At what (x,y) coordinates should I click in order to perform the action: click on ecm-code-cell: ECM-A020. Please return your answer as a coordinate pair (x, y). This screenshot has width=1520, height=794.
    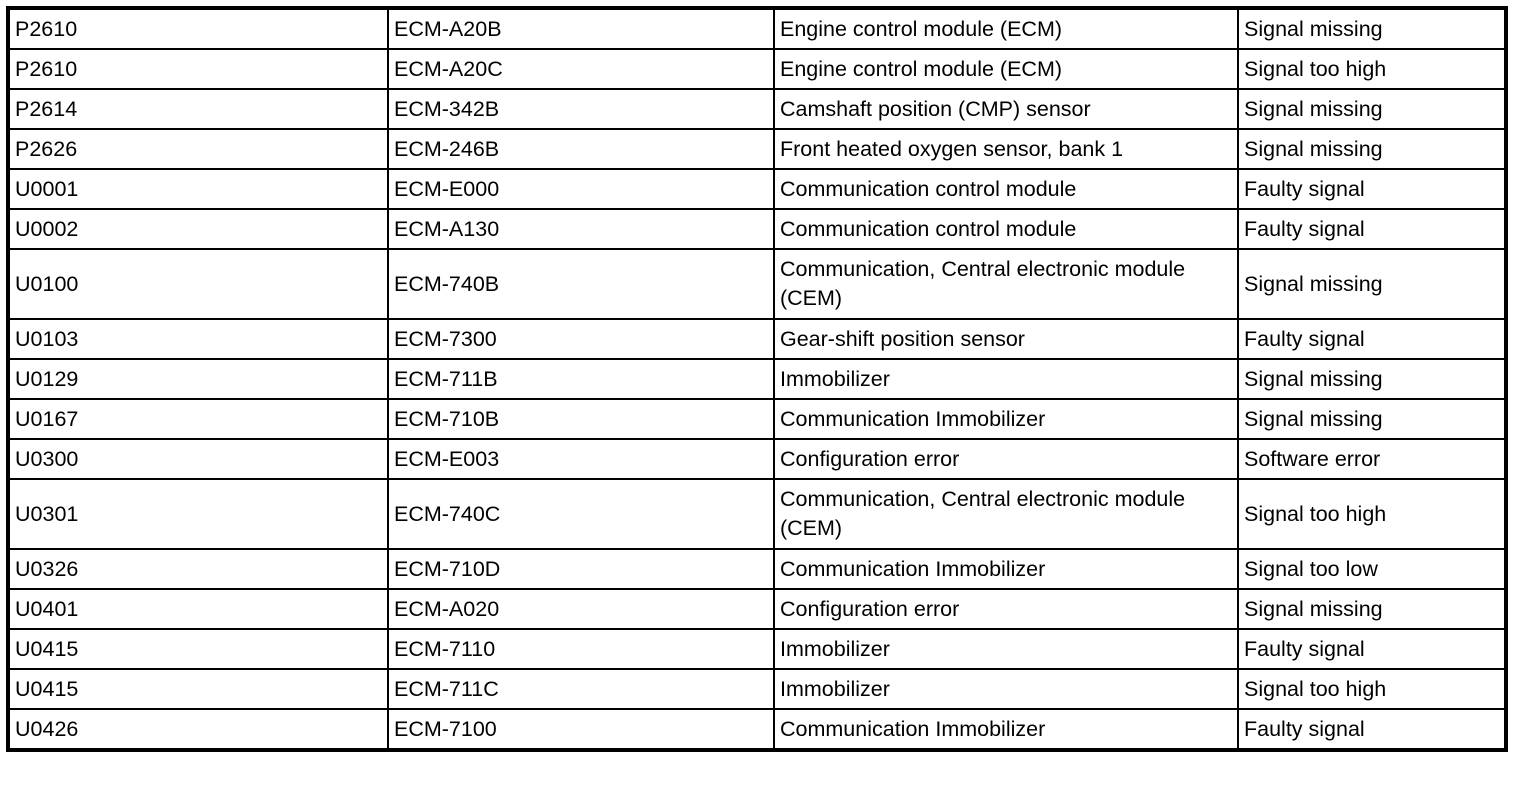
    Looking at the image, I should click on (581, 609).